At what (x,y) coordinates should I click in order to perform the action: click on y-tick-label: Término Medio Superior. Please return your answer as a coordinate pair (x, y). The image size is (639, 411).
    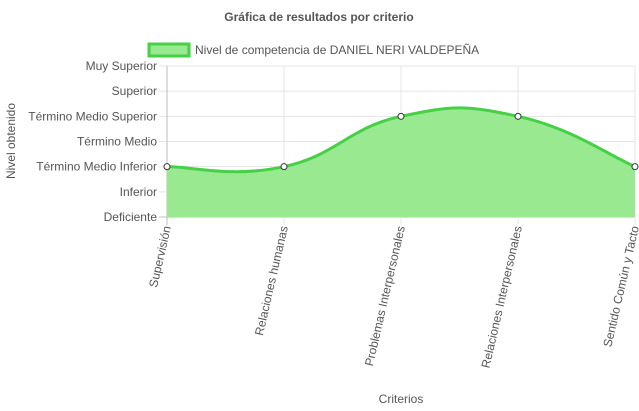
    Looking at the image, I should click on (92, 116).